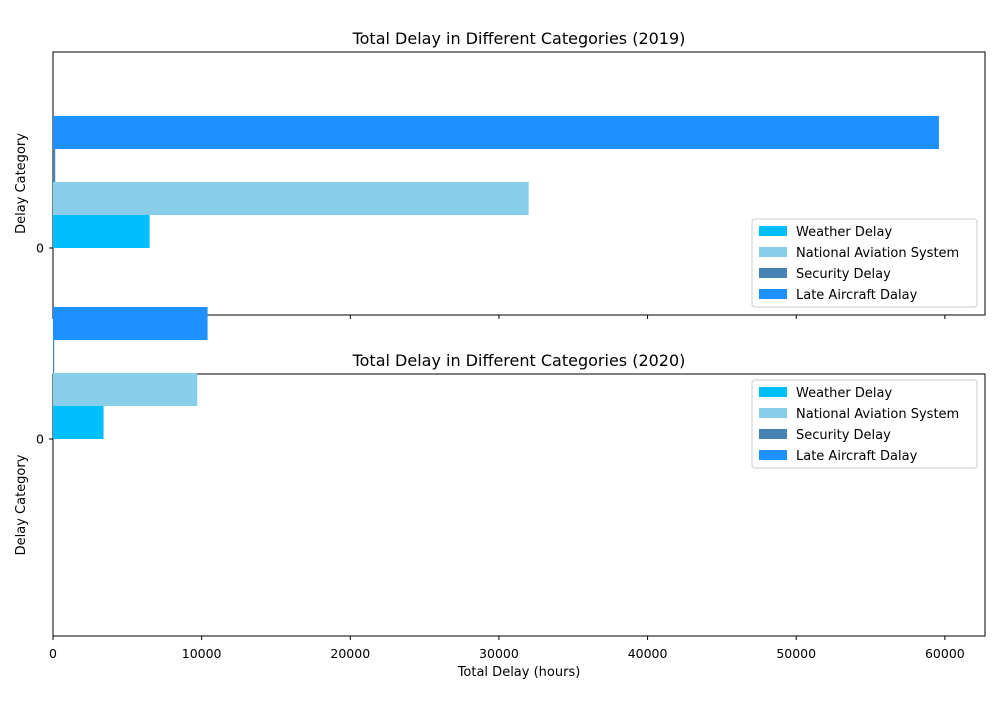 This screenshot has height=724, width=1000. I want to click on x-tick-label-1-2: 20000, so click(350, 653).